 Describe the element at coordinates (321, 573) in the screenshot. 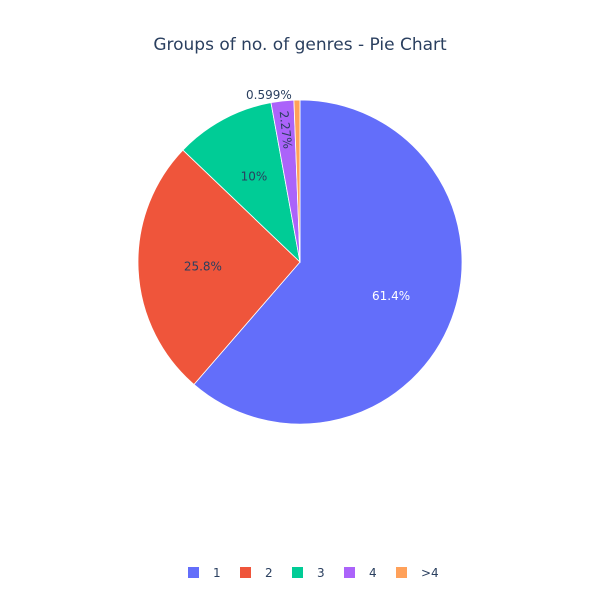

I see `legend-label-3: 3` at that location.